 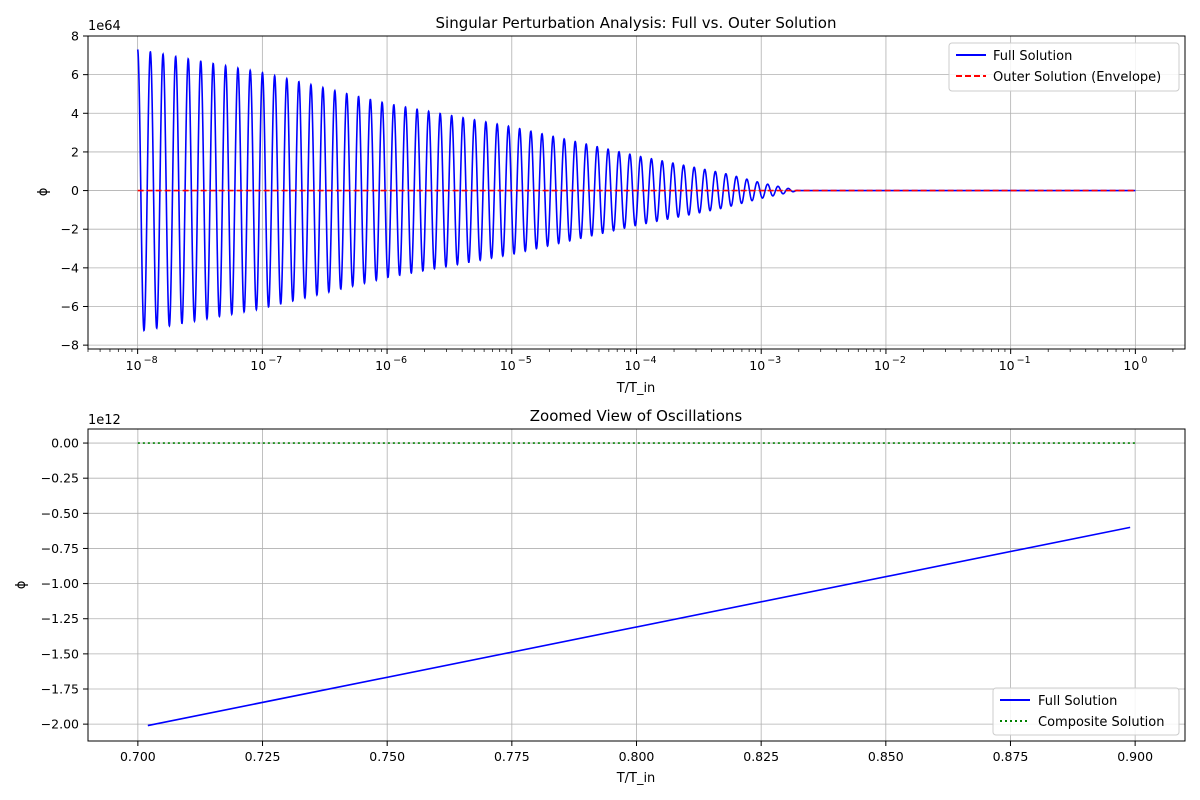 I want to click on bottom-x-tick-label: 0.825, so click(x=761, y=756).